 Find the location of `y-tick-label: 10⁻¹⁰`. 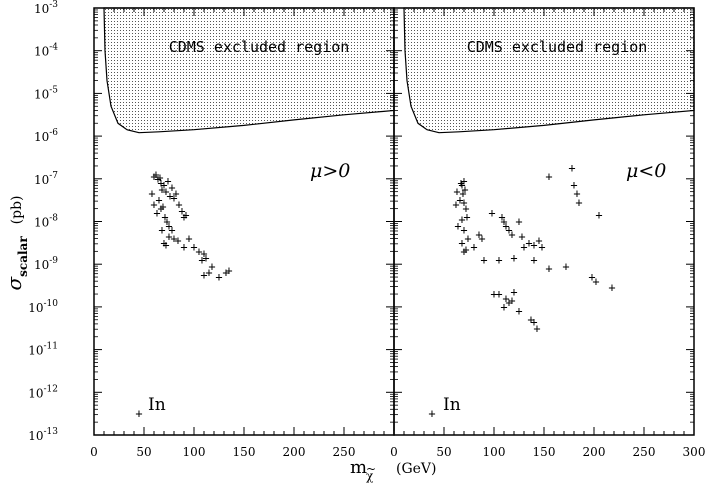

y-tick-label: 10⁻¹⁰ is located at coordinates (43, 307).